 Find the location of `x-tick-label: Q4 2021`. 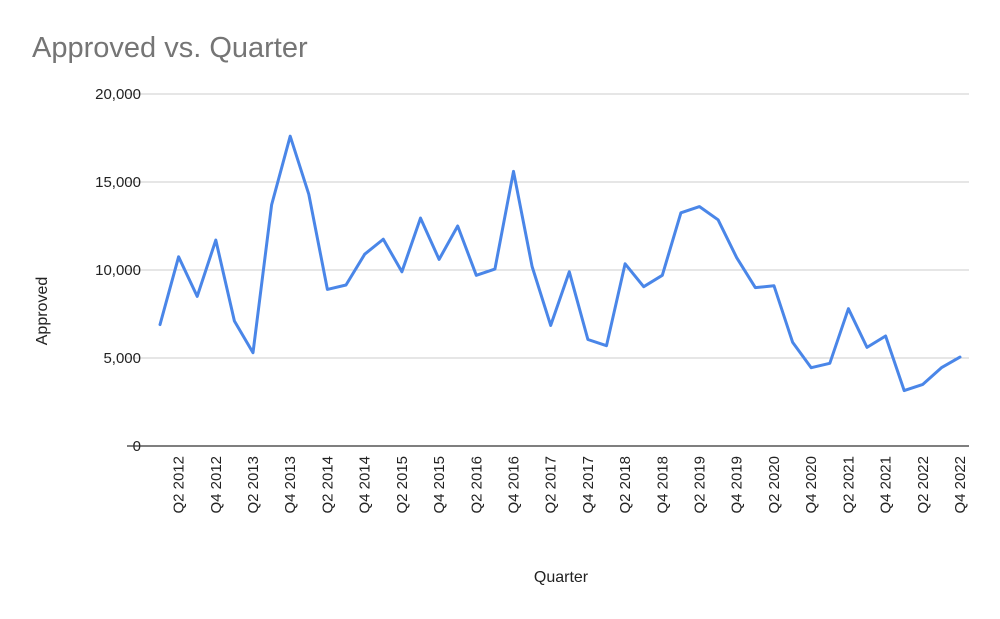

x-tick-label: Q4 2021 is located at coordinates (886, 485).